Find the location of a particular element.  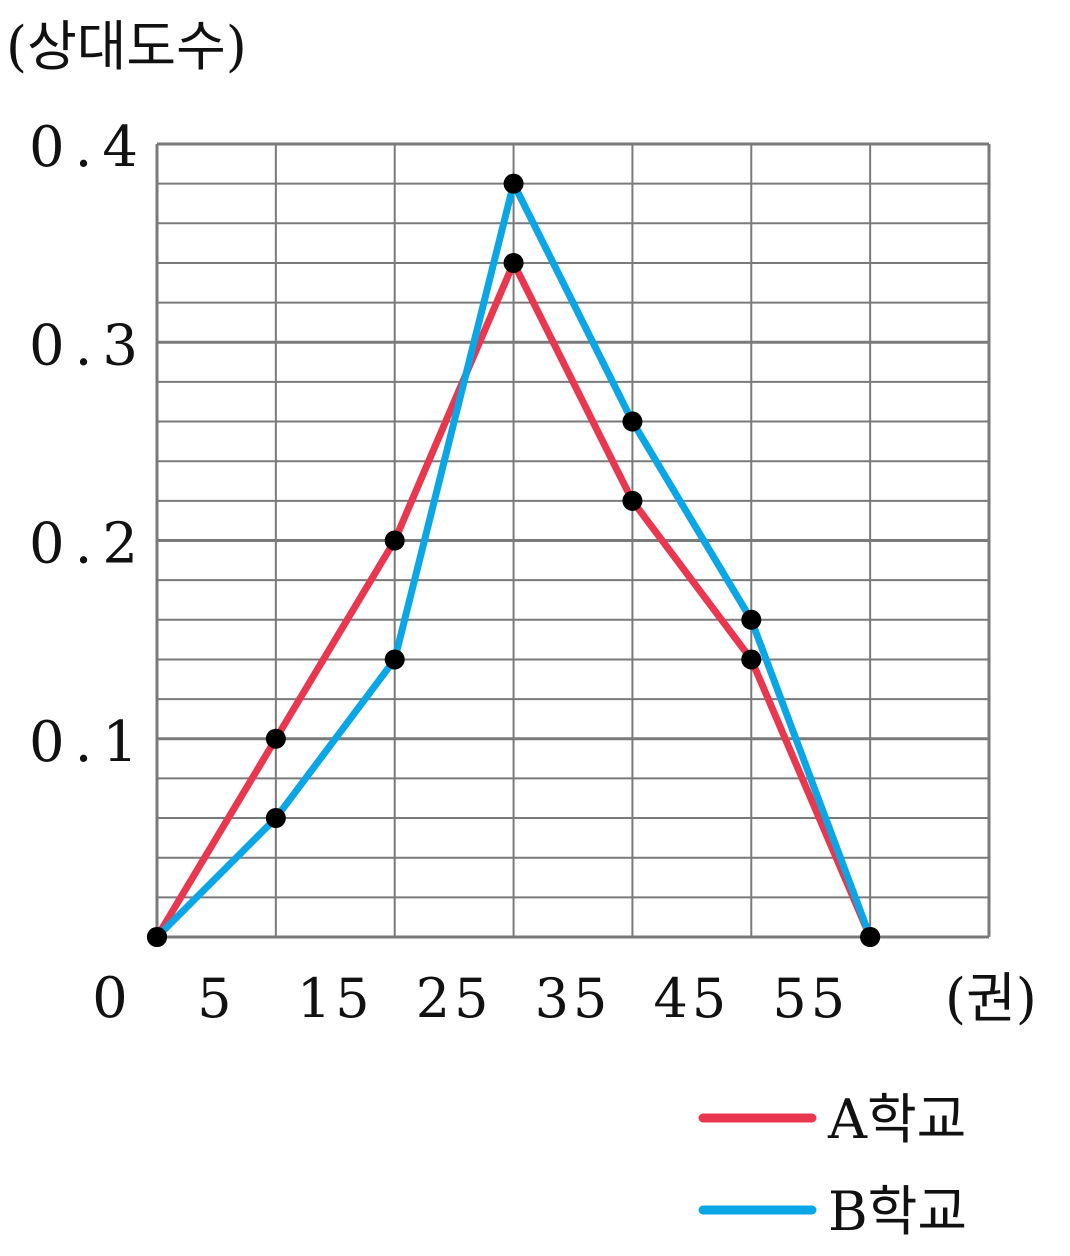

legend-label-b: B학교 is located at coordinates (897, 1211).